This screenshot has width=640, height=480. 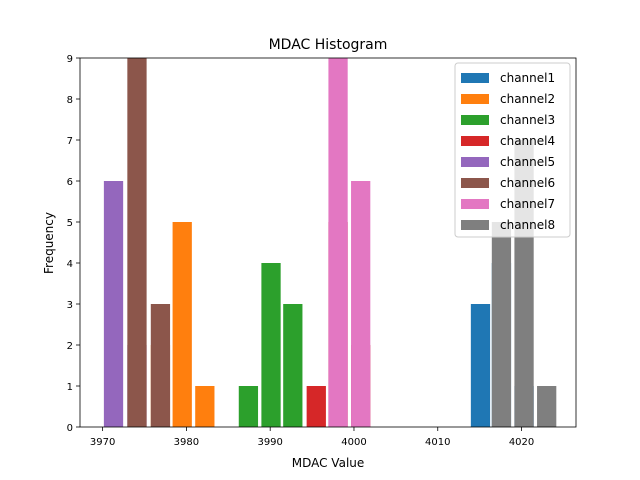 What do you see at coordinates (475, 162) in the screenshot?
I see `legend-swatch-channel5` at bounding box center [475, 162].